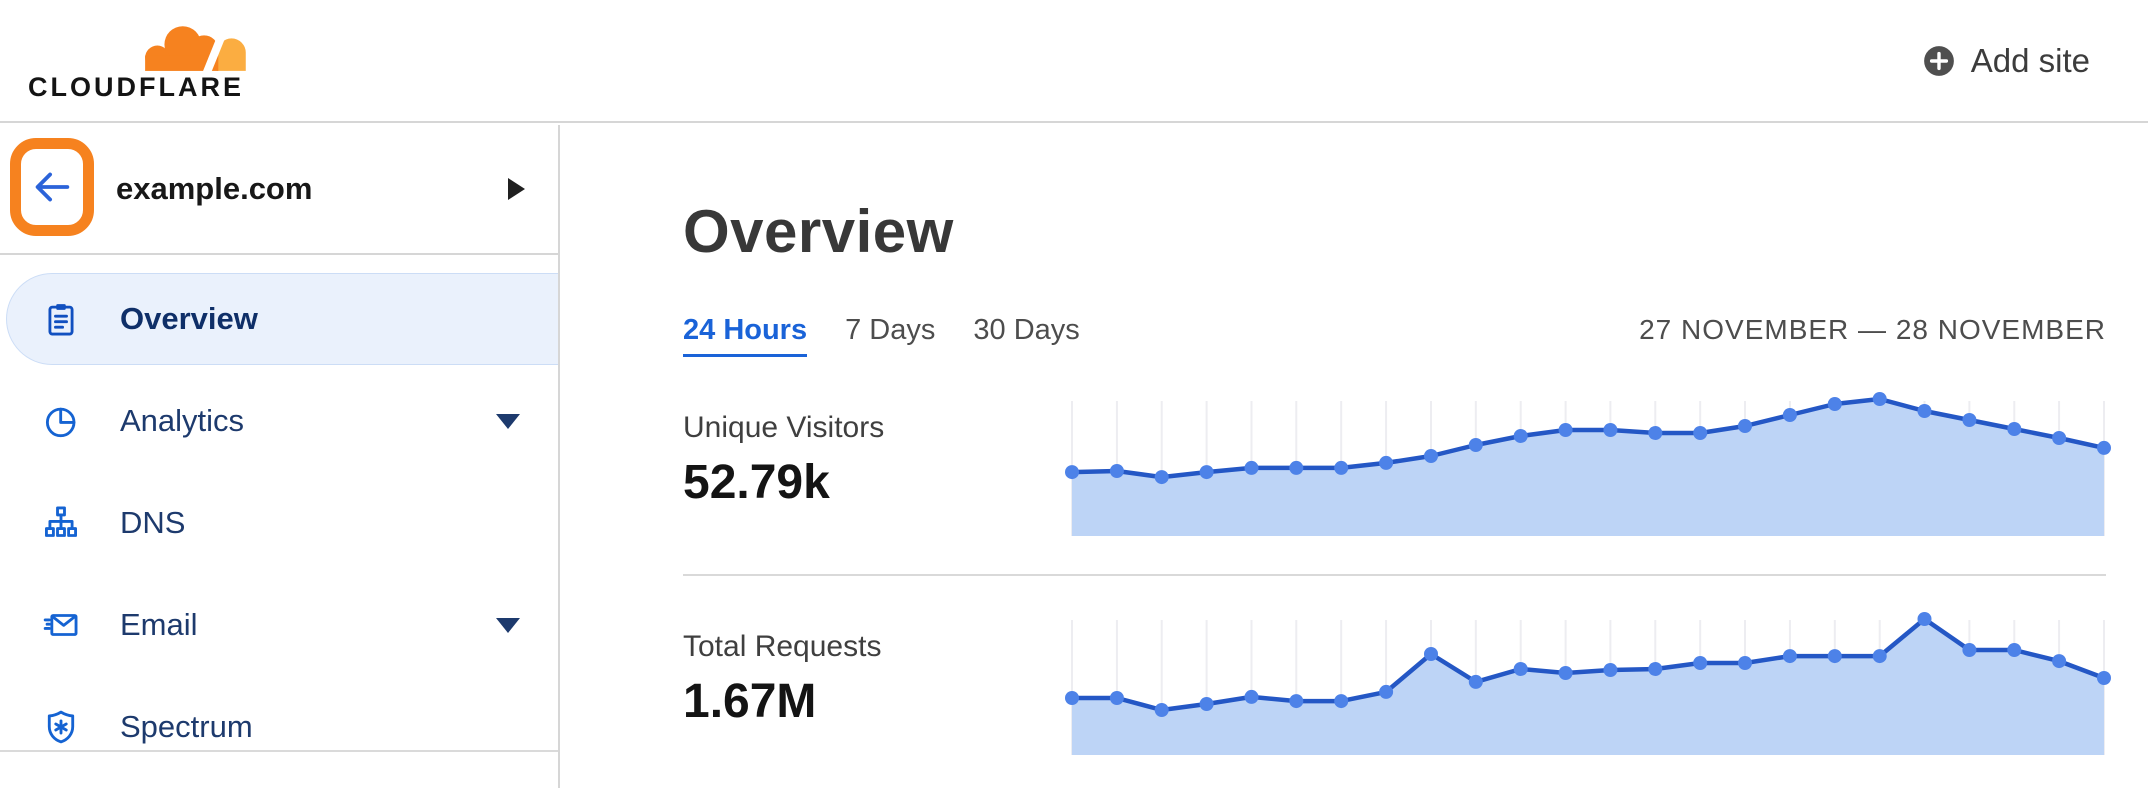 The width and height of the screenshot is (2148, 788). I want to click on stat-label: Unique Visitors, so click(784, 427).